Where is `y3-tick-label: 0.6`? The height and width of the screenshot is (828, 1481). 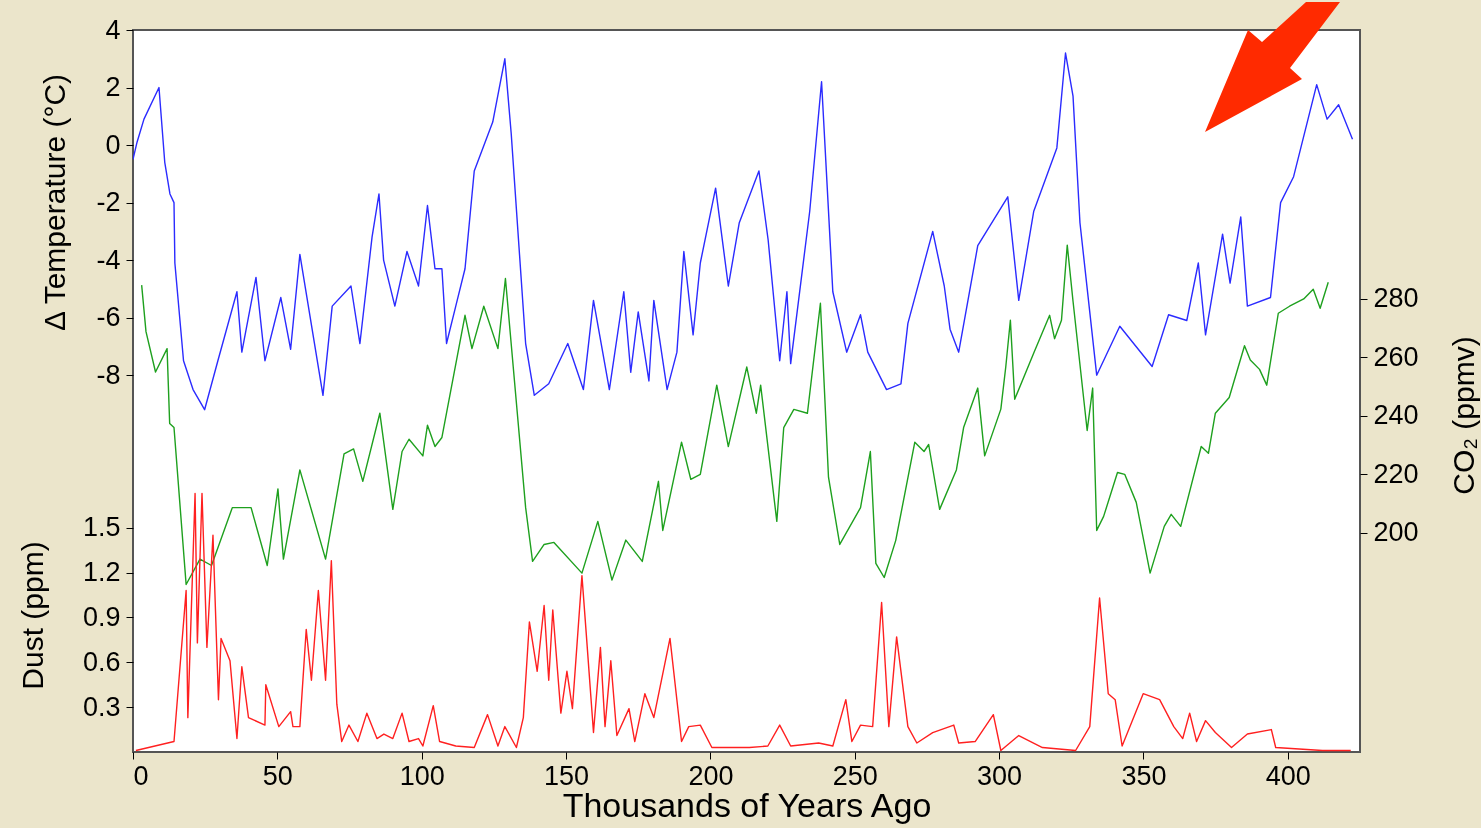 y3-tick-label: 0.6 is located at coordinates (101, 661).